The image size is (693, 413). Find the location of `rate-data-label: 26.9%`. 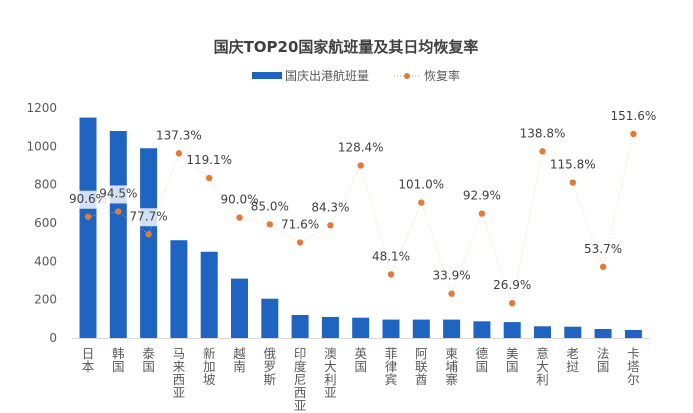

rate-data-label: 26.9% is located at coordinates (512, 285).